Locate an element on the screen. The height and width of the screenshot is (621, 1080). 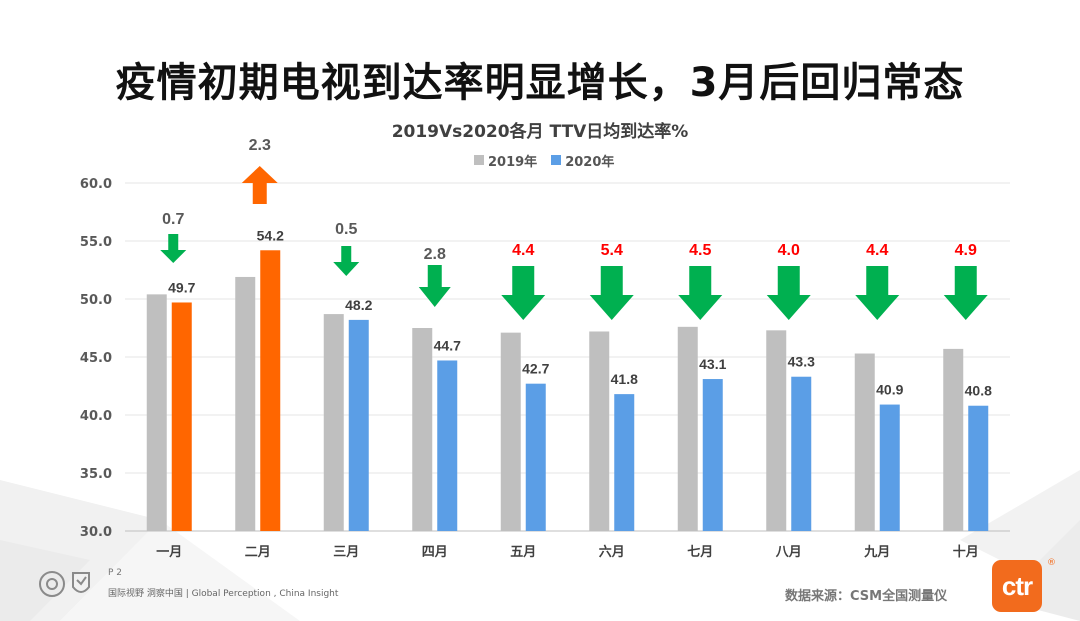
y-tick-label: 40.0 is located at coordinates (96, 416).